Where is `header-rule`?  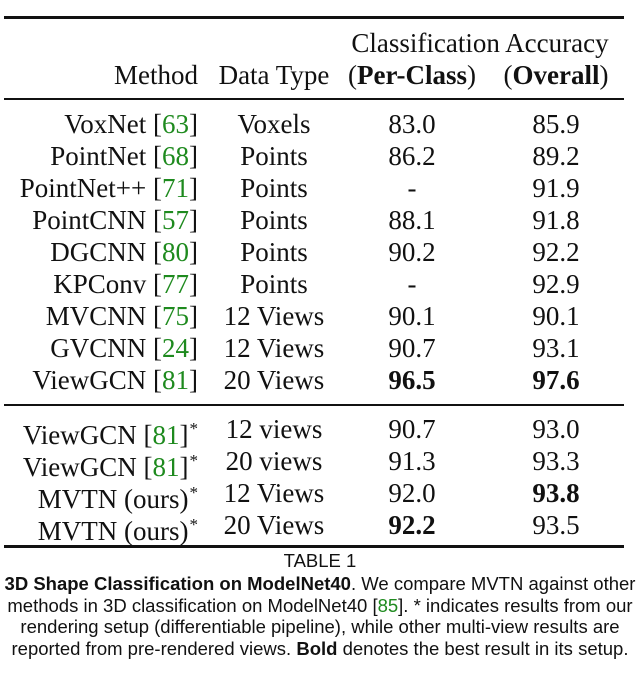 header-rule is located at coordinates (314, 99).